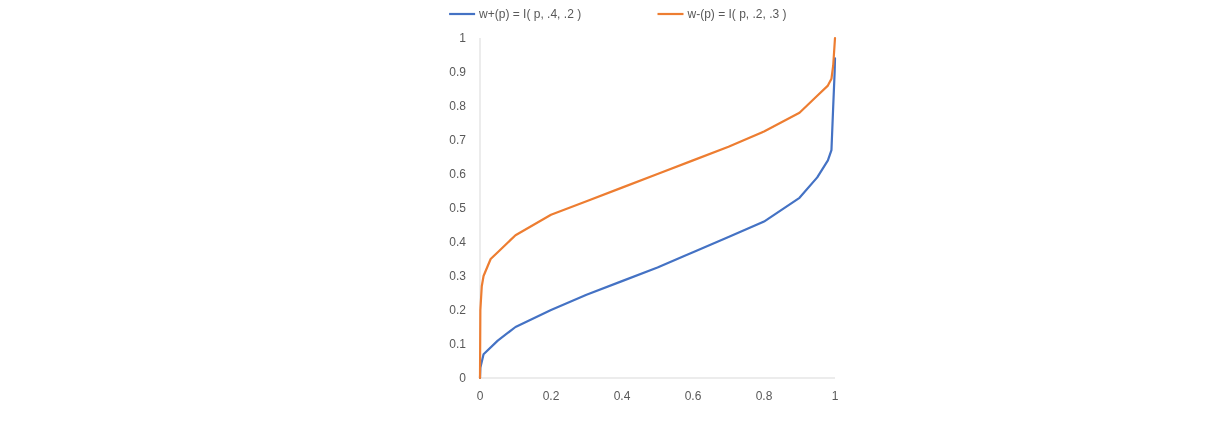 The height and width of the screenshot is (426, 1225). Describe the element at coordinates (458, 310) in the screenshot. I see `y-tick-label: 0.2` at that location.